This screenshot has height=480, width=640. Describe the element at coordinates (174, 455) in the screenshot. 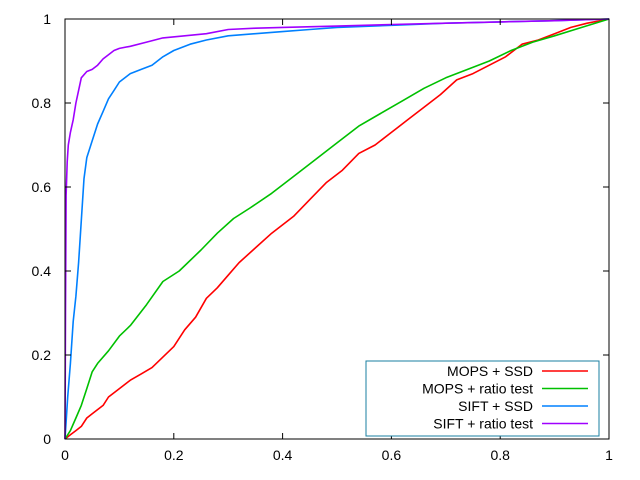

I see `x-tick-label: 0.2` at that location.